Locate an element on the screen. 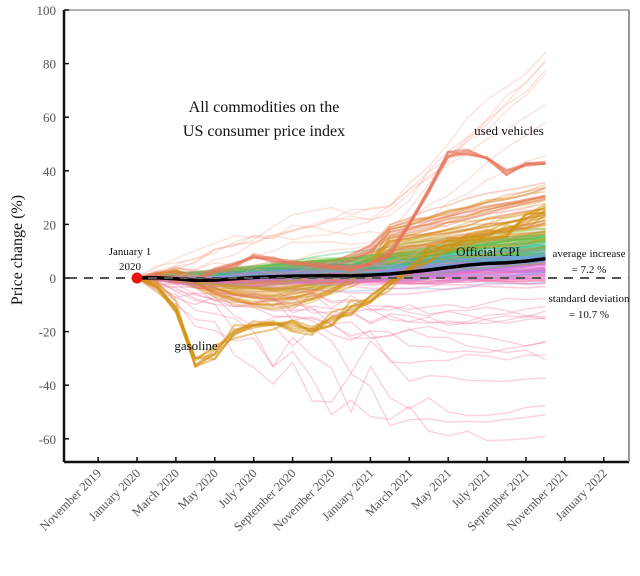 This screenshot has width=640, height=576. y-tick-label: 100 is located at coordinates (47, 10).